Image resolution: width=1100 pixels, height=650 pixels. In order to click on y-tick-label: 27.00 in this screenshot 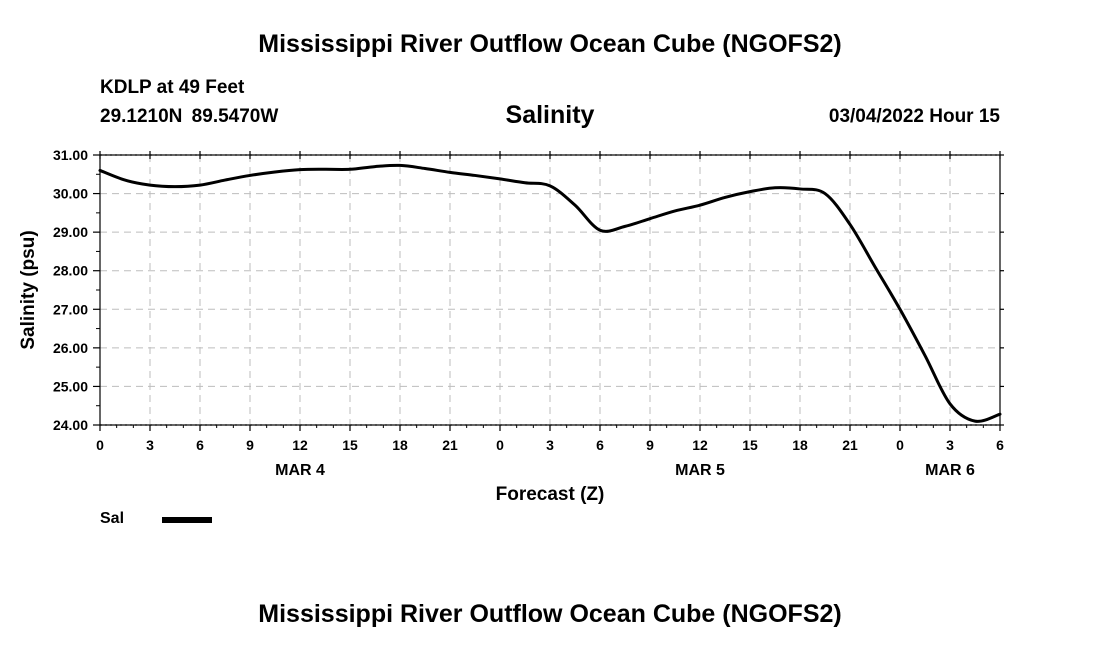, I will do `click(70, 309)`.